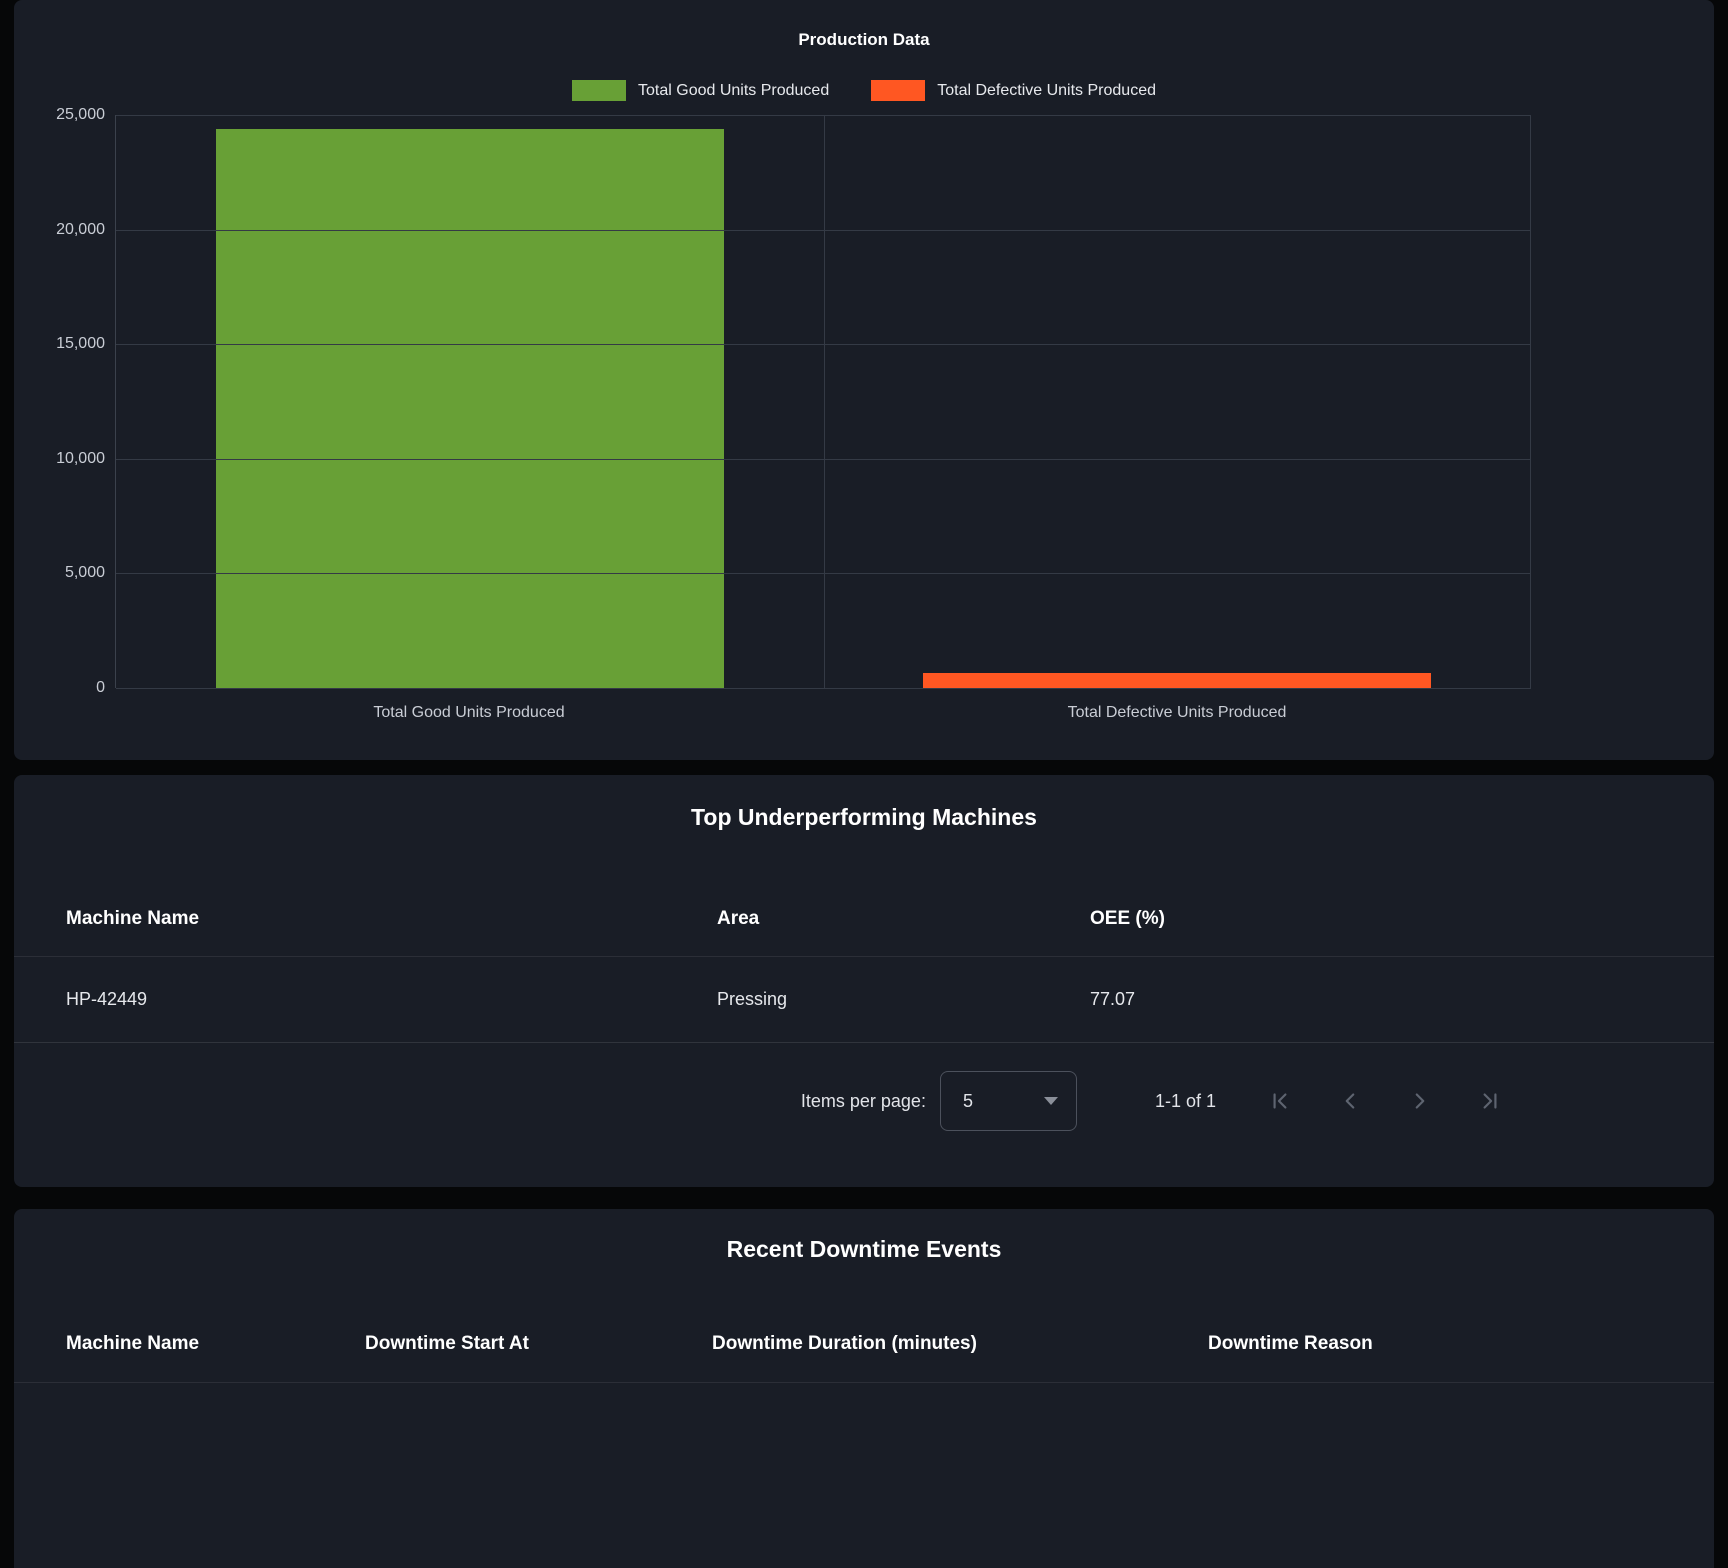  I want to click on items-per-page-label: Items per page:, so click(863, 1100).